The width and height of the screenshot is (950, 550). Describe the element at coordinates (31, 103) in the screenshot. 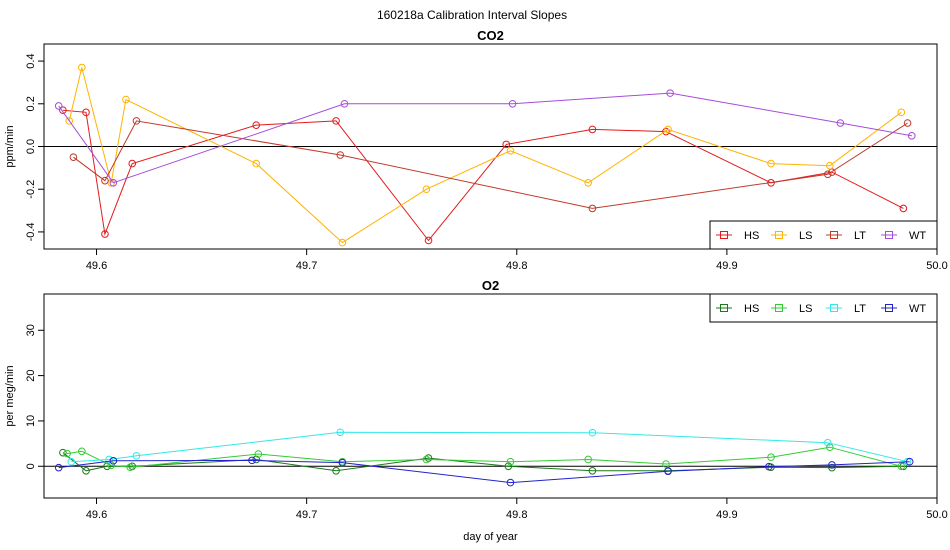

I see `y-tick-label: 0.2` at that location.